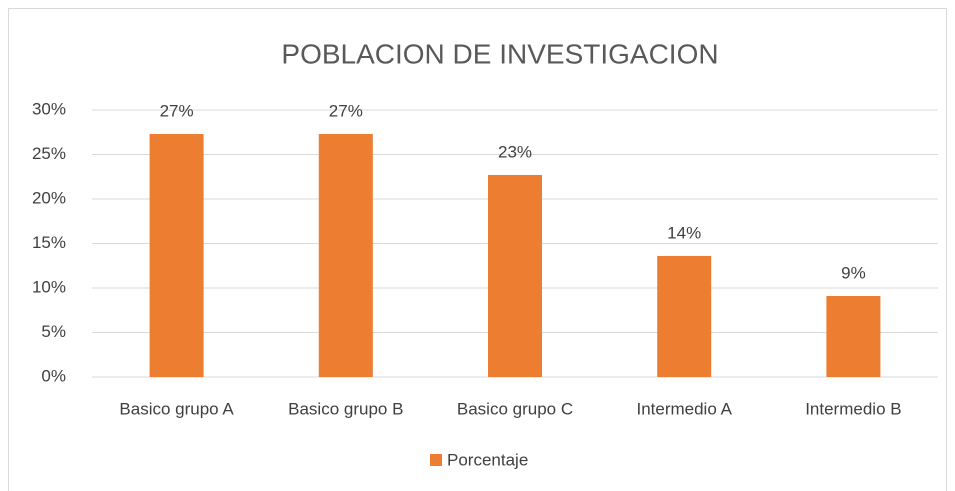 This screenshot has height=491, width=955. Describe the element at coordinates (49, 108) in the screenshot. I see `y-tick-label: 30%` at that location.